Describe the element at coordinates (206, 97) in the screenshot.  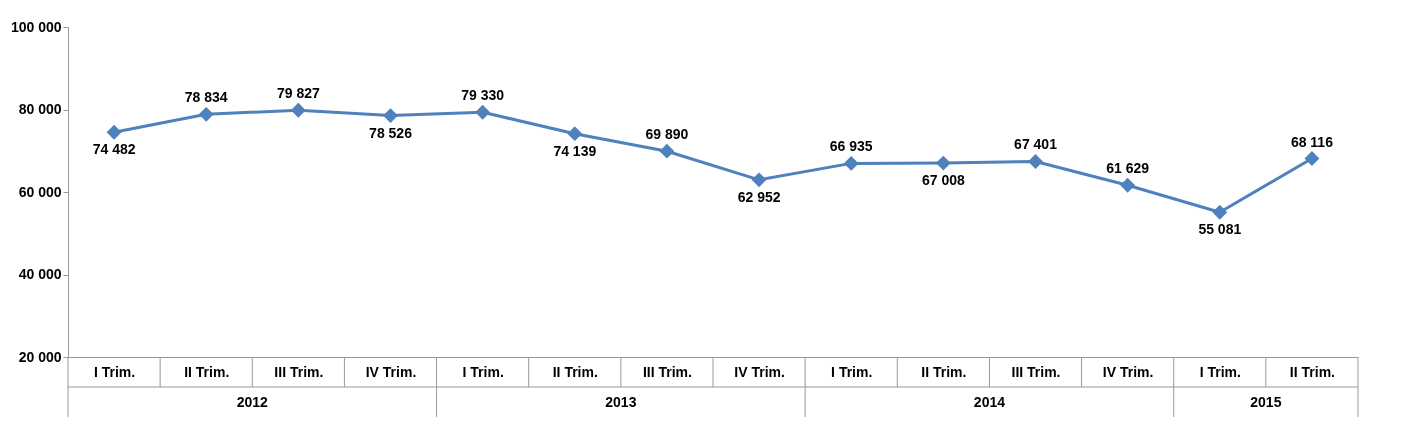
I see `data-label: 78 834` at that location.